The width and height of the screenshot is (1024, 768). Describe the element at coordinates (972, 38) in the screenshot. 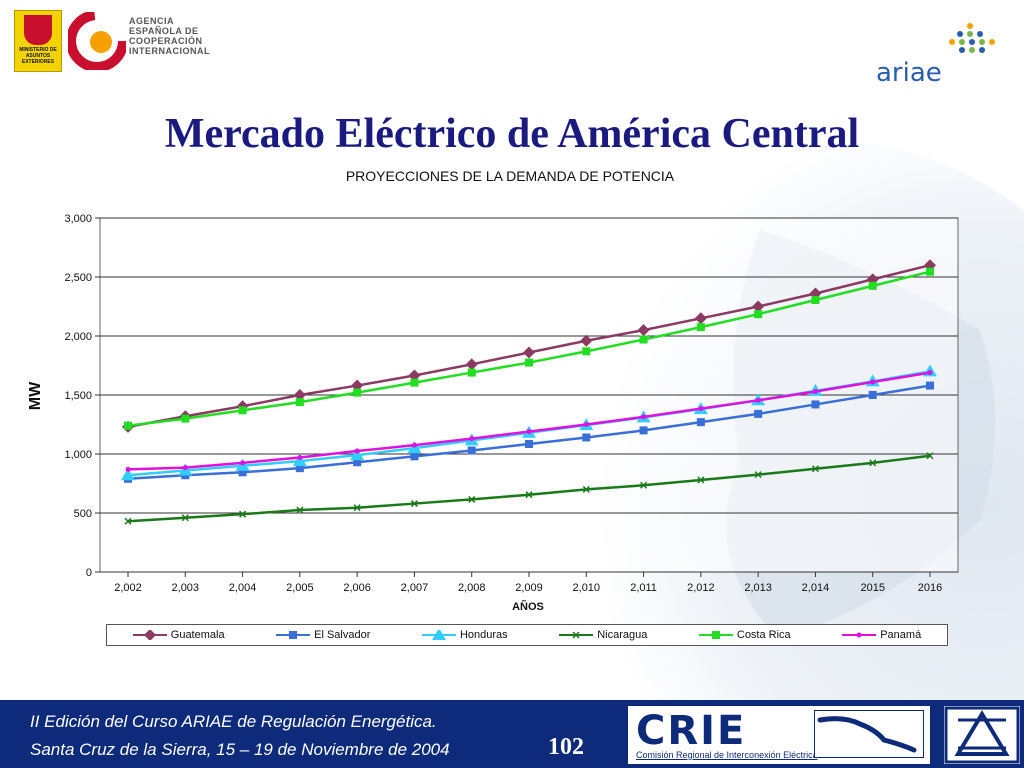

I see `ariae-logo-dots` at that location.